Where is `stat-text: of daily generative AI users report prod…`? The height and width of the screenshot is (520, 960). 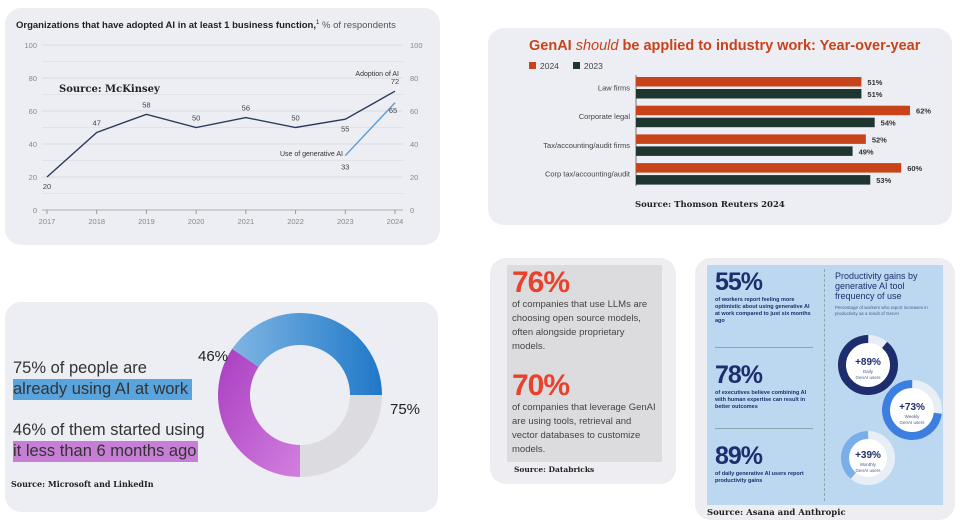 stat-text: of daily generative AI users report prod… is located at coordinates (759, 477).